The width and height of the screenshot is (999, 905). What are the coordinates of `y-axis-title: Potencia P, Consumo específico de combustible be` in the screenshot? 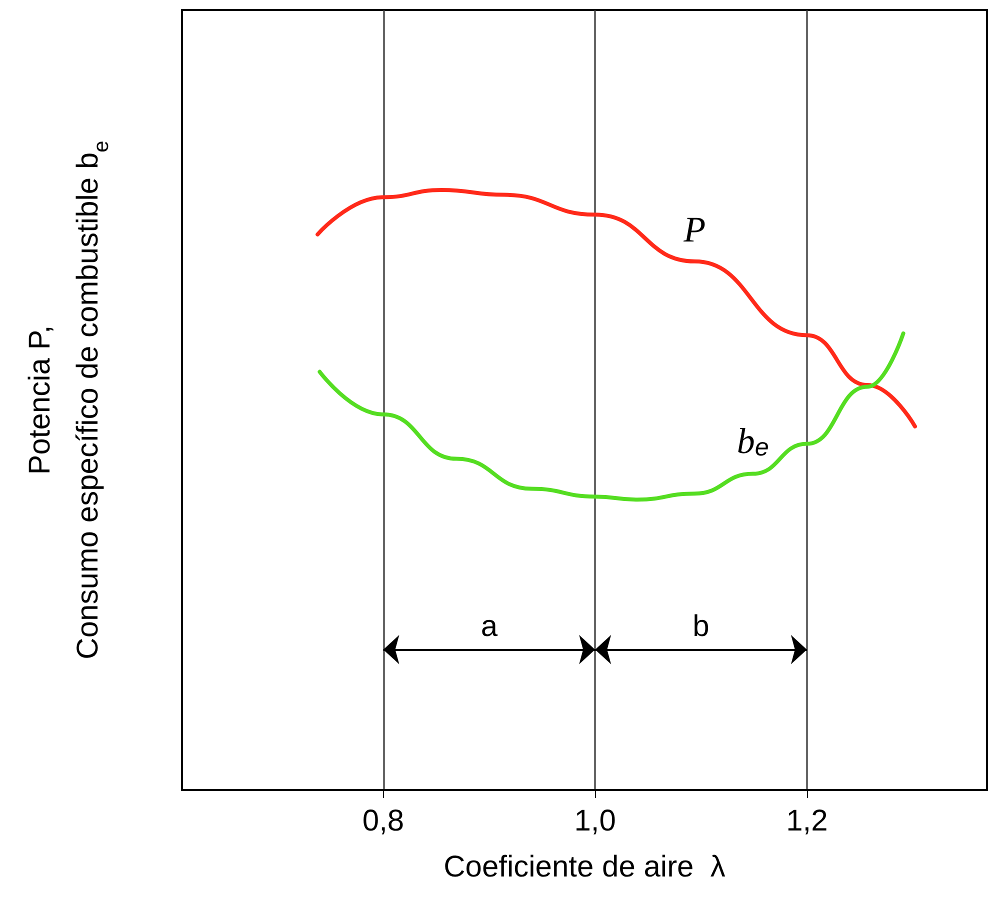 It's located at (68, 400).